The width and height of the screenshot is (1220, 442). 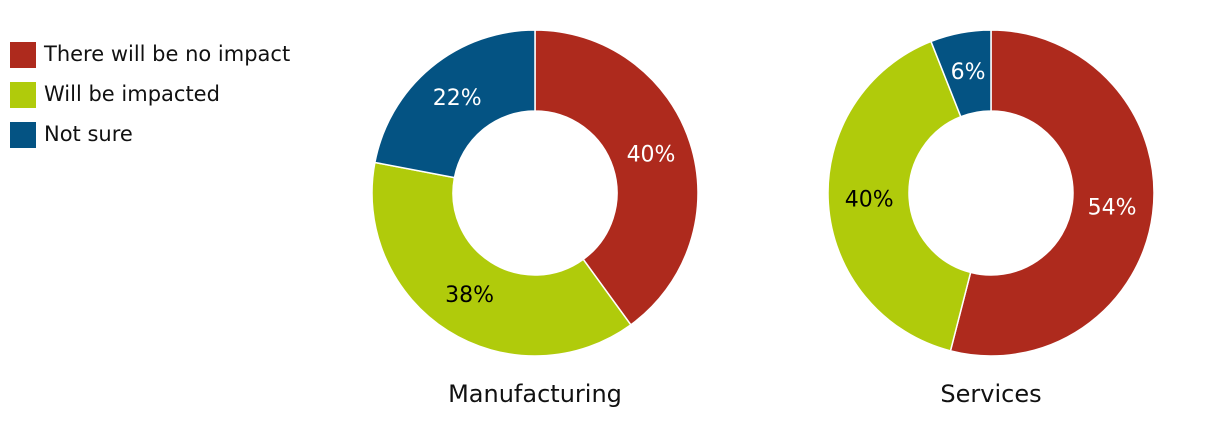 I want to click on value-label: 22%, so click(x=457, y=98).